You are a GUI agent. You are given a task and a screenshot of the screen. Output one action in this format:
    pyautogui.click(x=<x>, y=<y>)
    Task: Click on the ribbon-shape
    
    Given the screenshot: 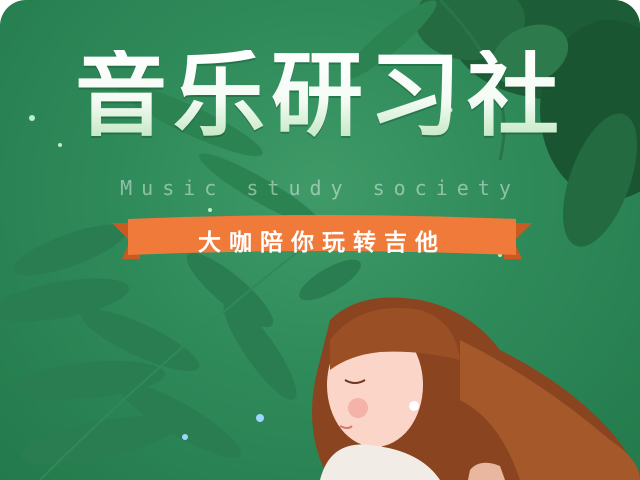 What is the action you would take?
    pyautogui.click(x=322, y=237)
    